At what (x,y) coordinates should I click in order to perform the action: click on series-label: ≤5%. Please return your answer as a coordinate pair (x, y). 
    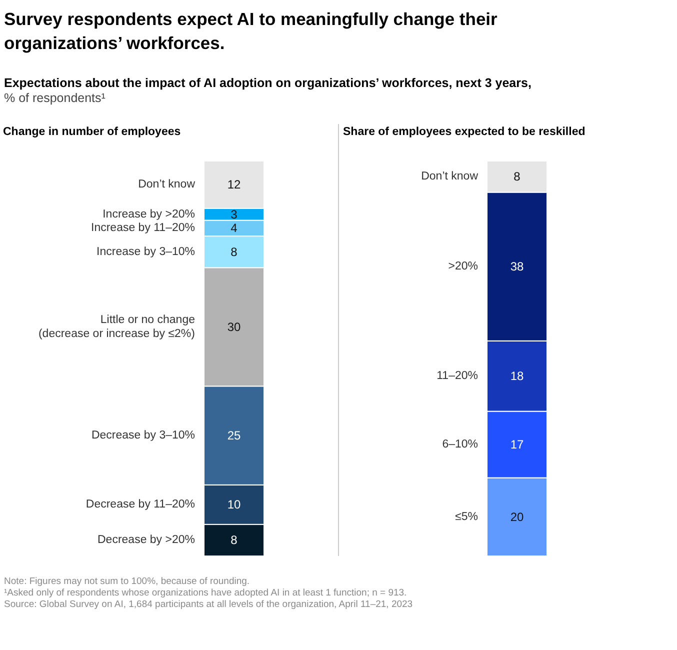
    Looking at the image, I should click on (466, 516).